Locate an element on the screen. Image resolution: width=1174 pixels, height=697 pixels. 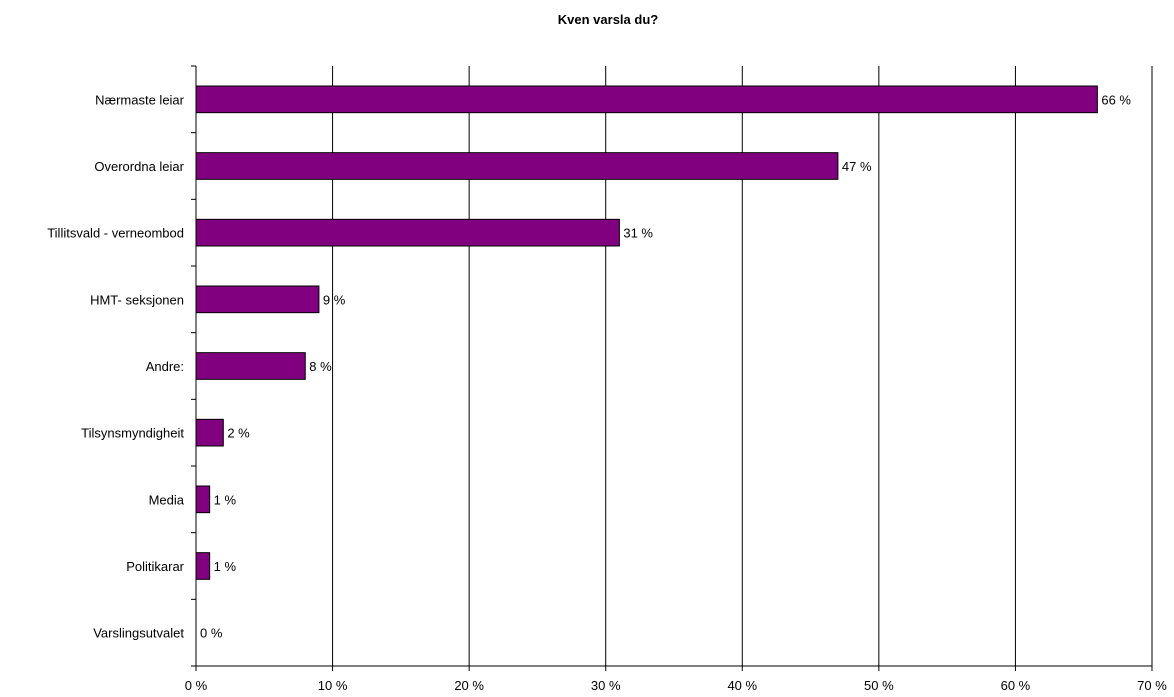
x-tick-label: 60 % is located at coordinates (1016, 685).